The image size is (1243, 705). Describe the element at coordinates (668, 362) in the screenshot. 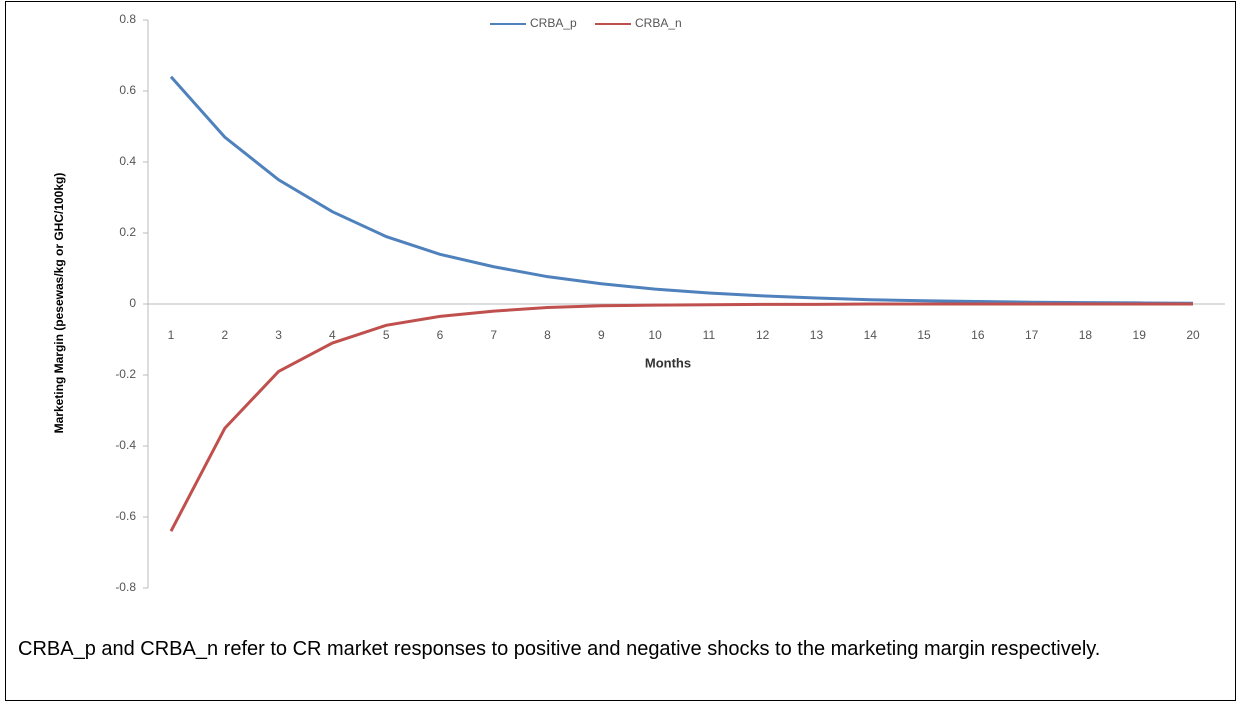

I see `x-axis-title: Months` at that location.